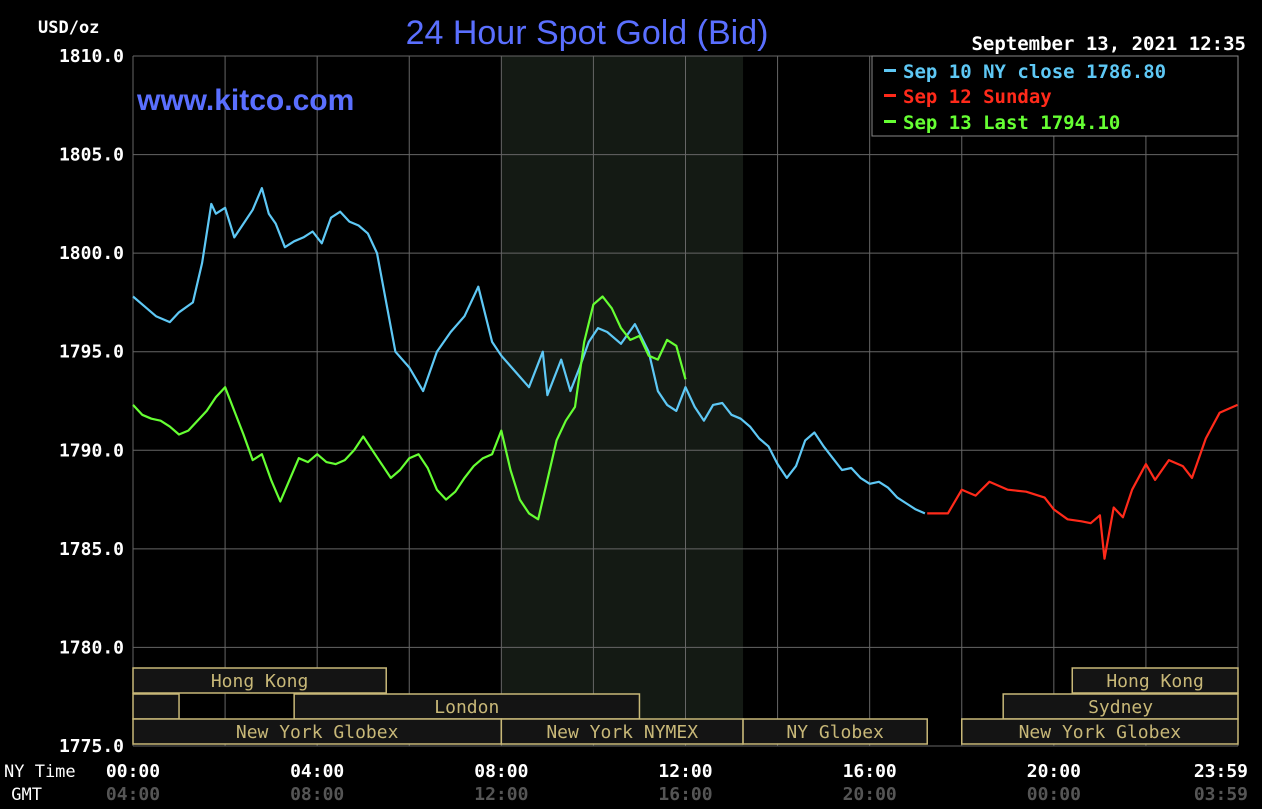  I want to click on gmt-tick-label: 12:00, so click(501, 794).